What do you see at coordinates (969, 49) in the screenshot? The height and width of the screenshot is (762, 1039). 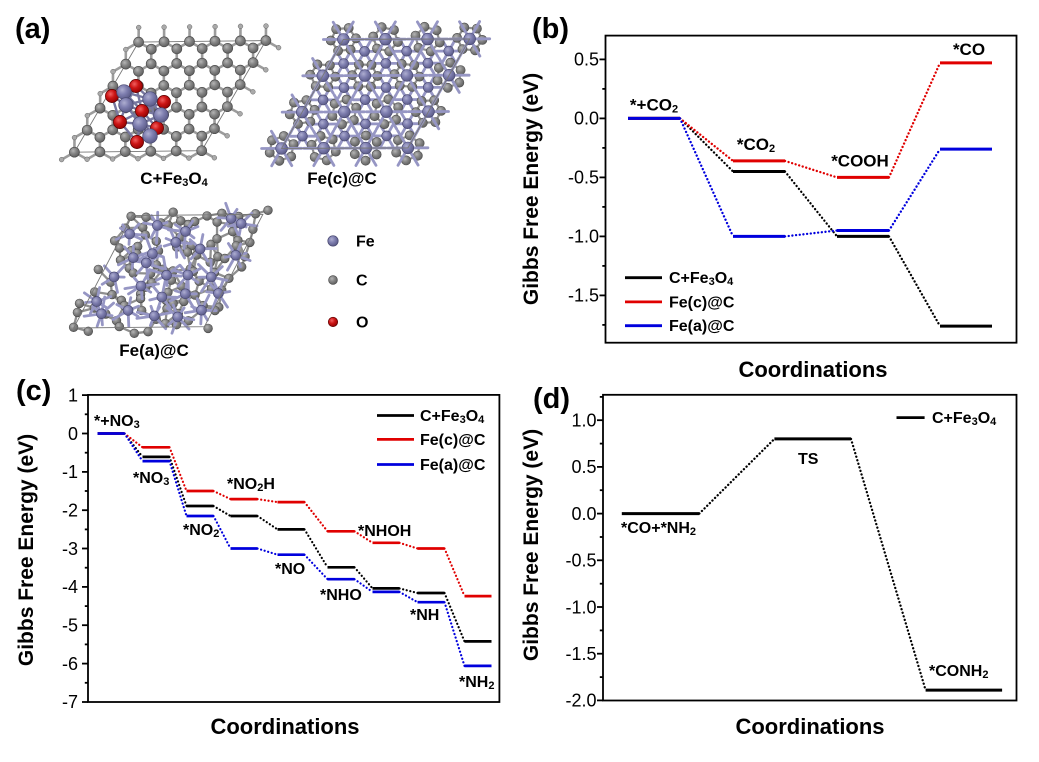 I see `svg-text: *CO` at bounding box center [969, 49].